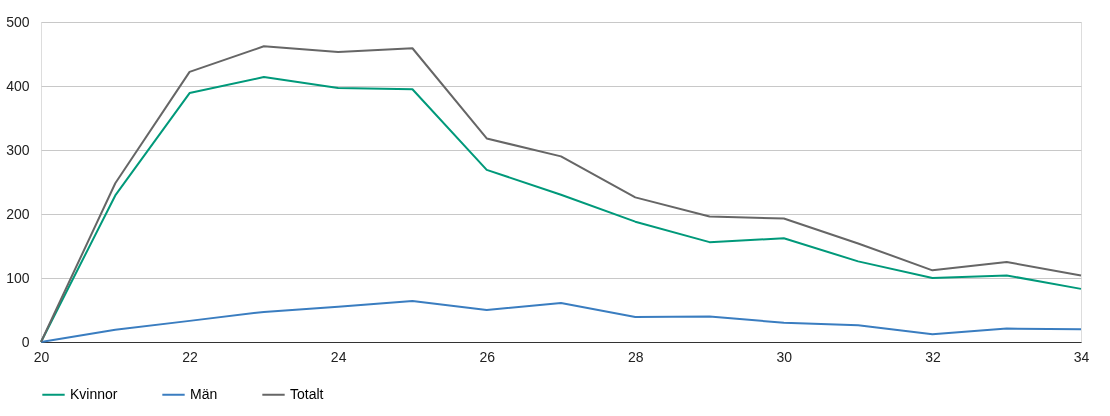 This screenshot has width=1110, height=416. What do you see at coordinates (18, 85) in the screenshot?
I see `y-tick-label: 400` at bounding box center [18, 85].